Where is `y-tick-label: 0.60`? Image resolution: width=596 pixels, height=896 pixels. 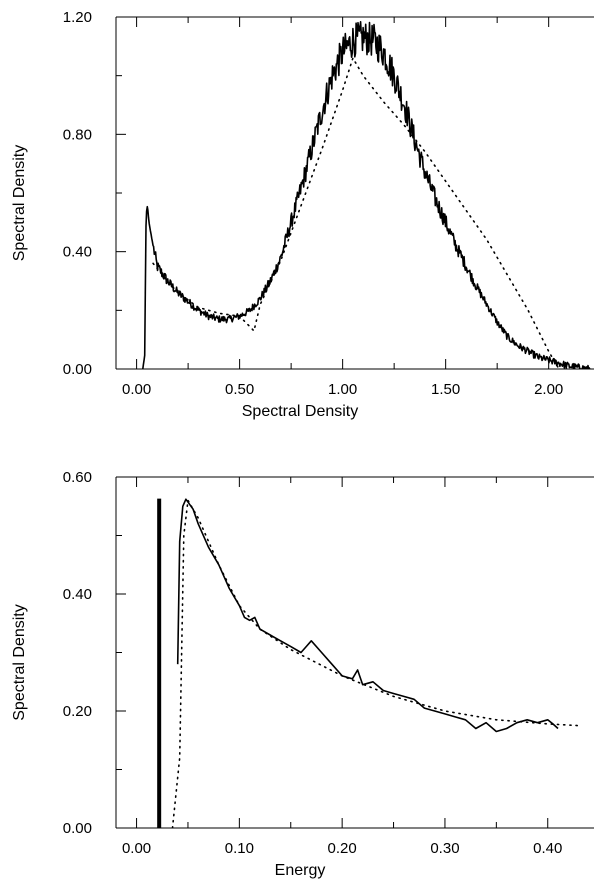
y-tick-label: 0.60 is located at coordinates (77, 477).